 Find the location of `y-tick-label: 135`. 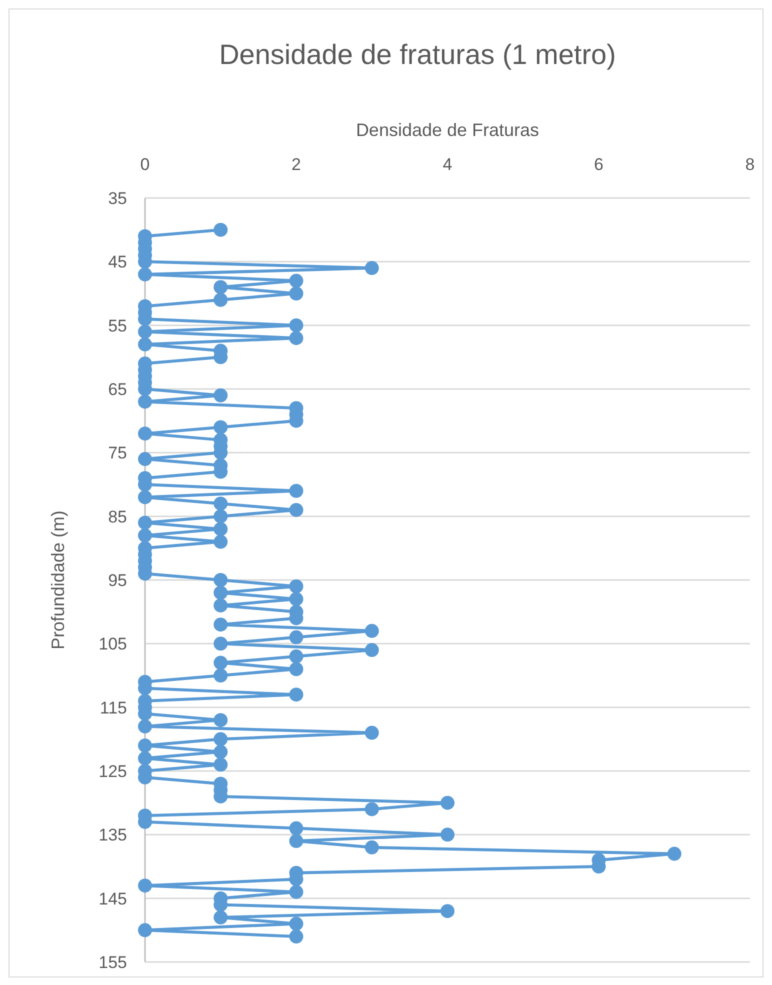

y-tick-label: 135 is located at coordinates (112, 835).